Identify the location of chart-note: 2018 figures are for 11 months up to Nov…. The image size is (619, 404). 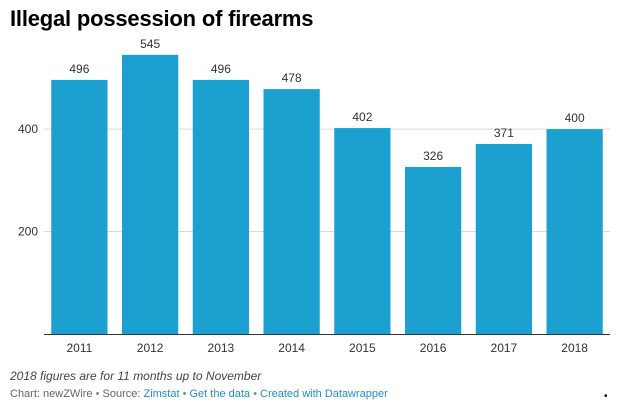
(136, 376).